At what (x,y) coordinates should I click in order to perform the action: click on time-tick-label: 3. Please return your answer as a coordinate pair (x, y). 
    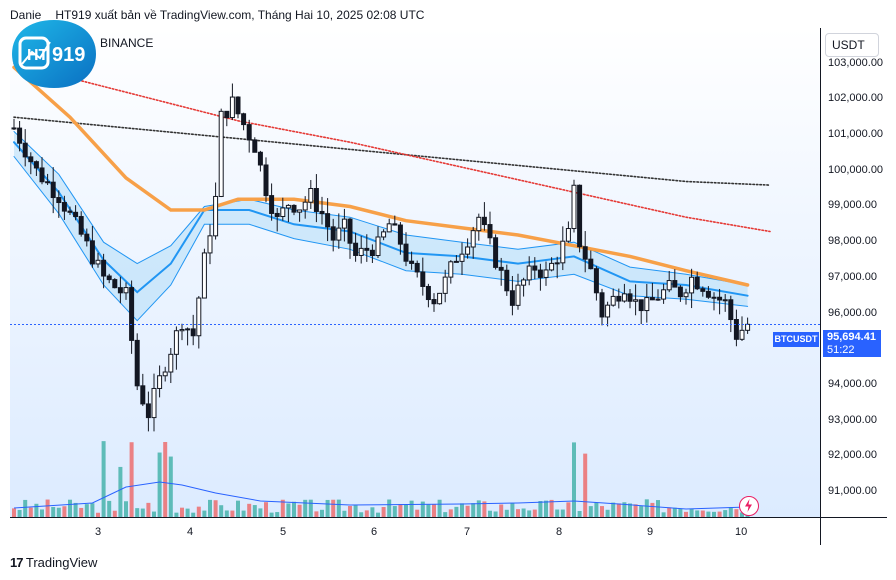
    Looking at the image, I should click on (98, 532).